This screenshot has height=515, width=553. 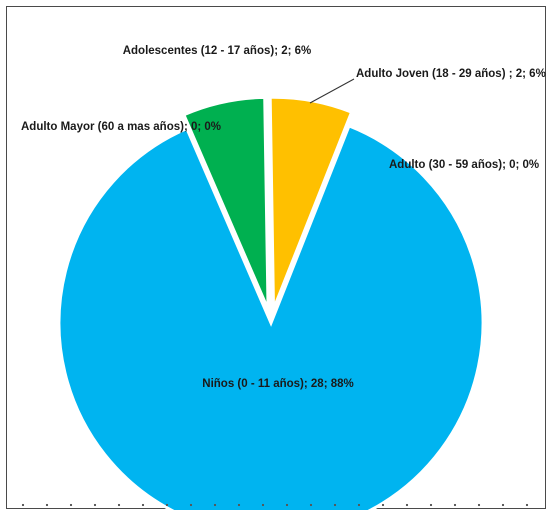 What do you see at coordinates (277, 384) in the screenshot?
I see `data-label-ni-os: Niños (0 - 11 años); 28; 88%` at bounding box center [277, 384].